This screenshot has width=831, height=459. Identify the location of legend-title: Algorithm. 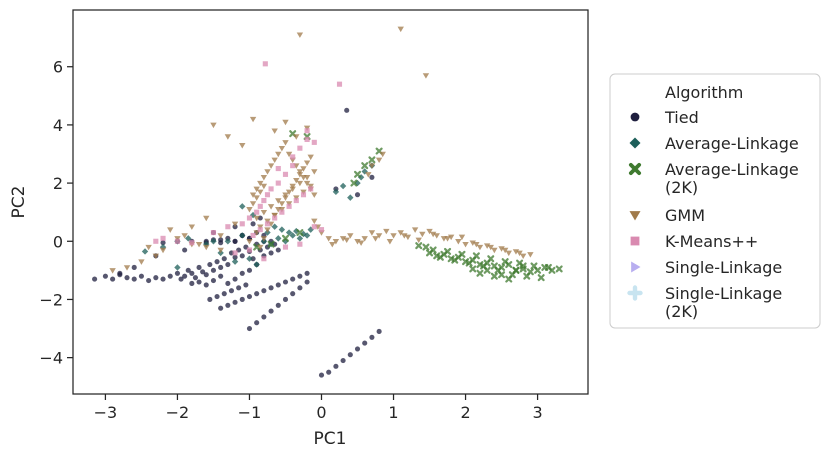
(704, 92).